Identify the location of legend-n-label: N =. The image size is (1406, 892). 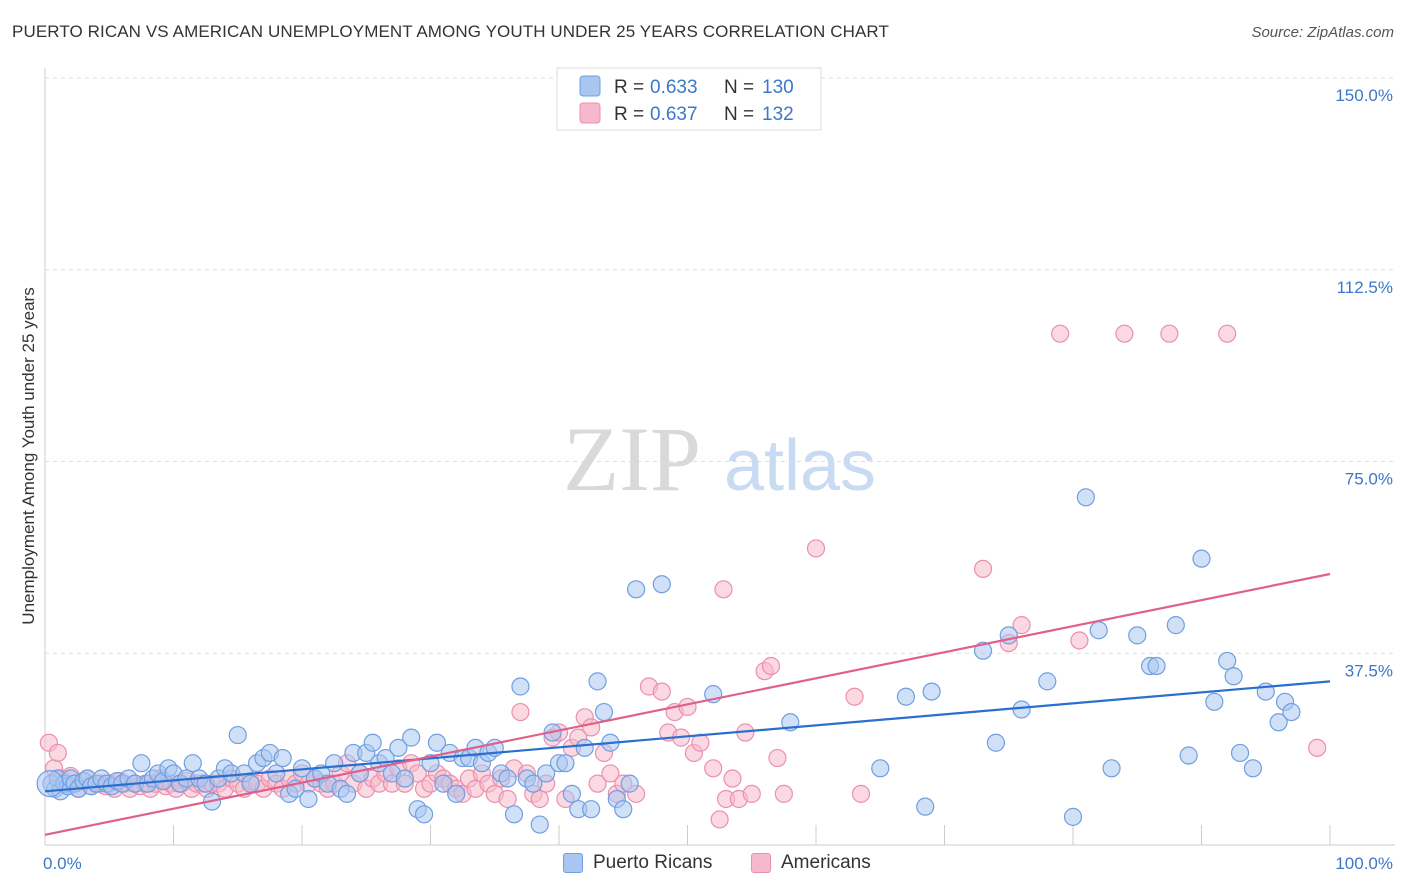
(739, 87).